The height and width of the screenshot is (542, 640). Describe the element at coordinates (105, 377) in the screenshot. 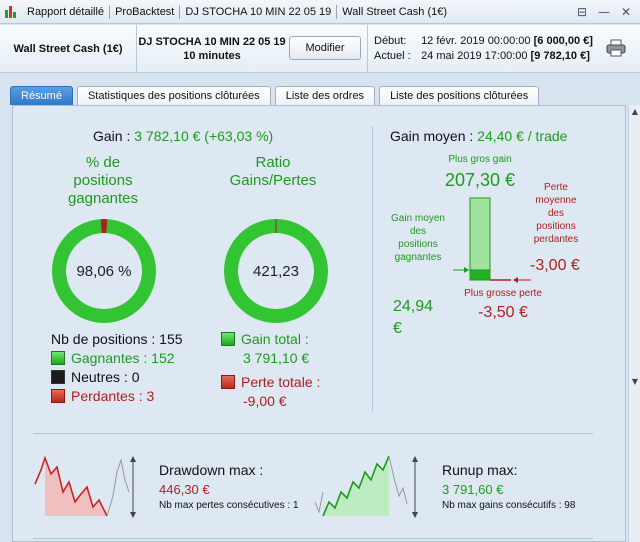

I see `neutral-count: Neutres : 0` at that location.